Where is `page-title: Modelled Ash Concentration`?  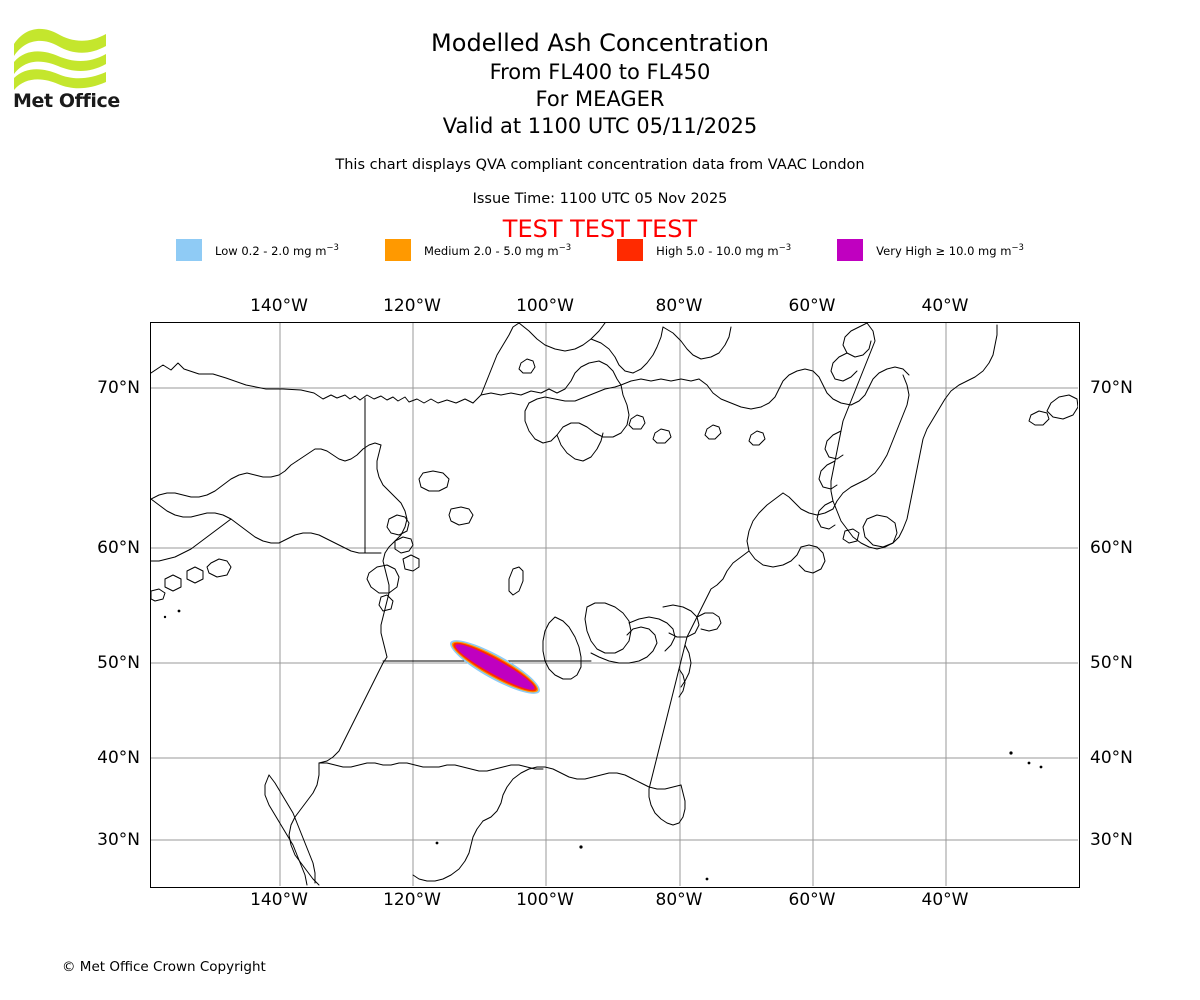
page-title: Modelled Ash Concentration is located at coordinates (600, 43).